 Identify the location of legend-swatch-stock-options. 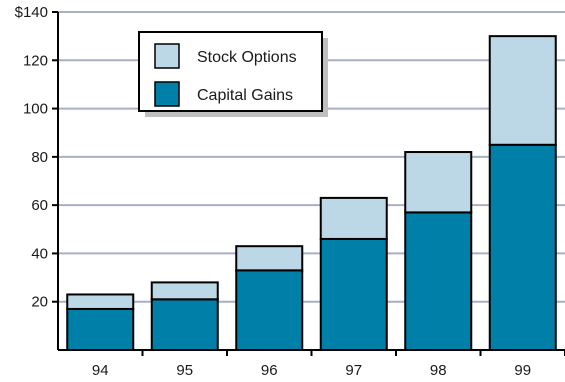
(167, 56).